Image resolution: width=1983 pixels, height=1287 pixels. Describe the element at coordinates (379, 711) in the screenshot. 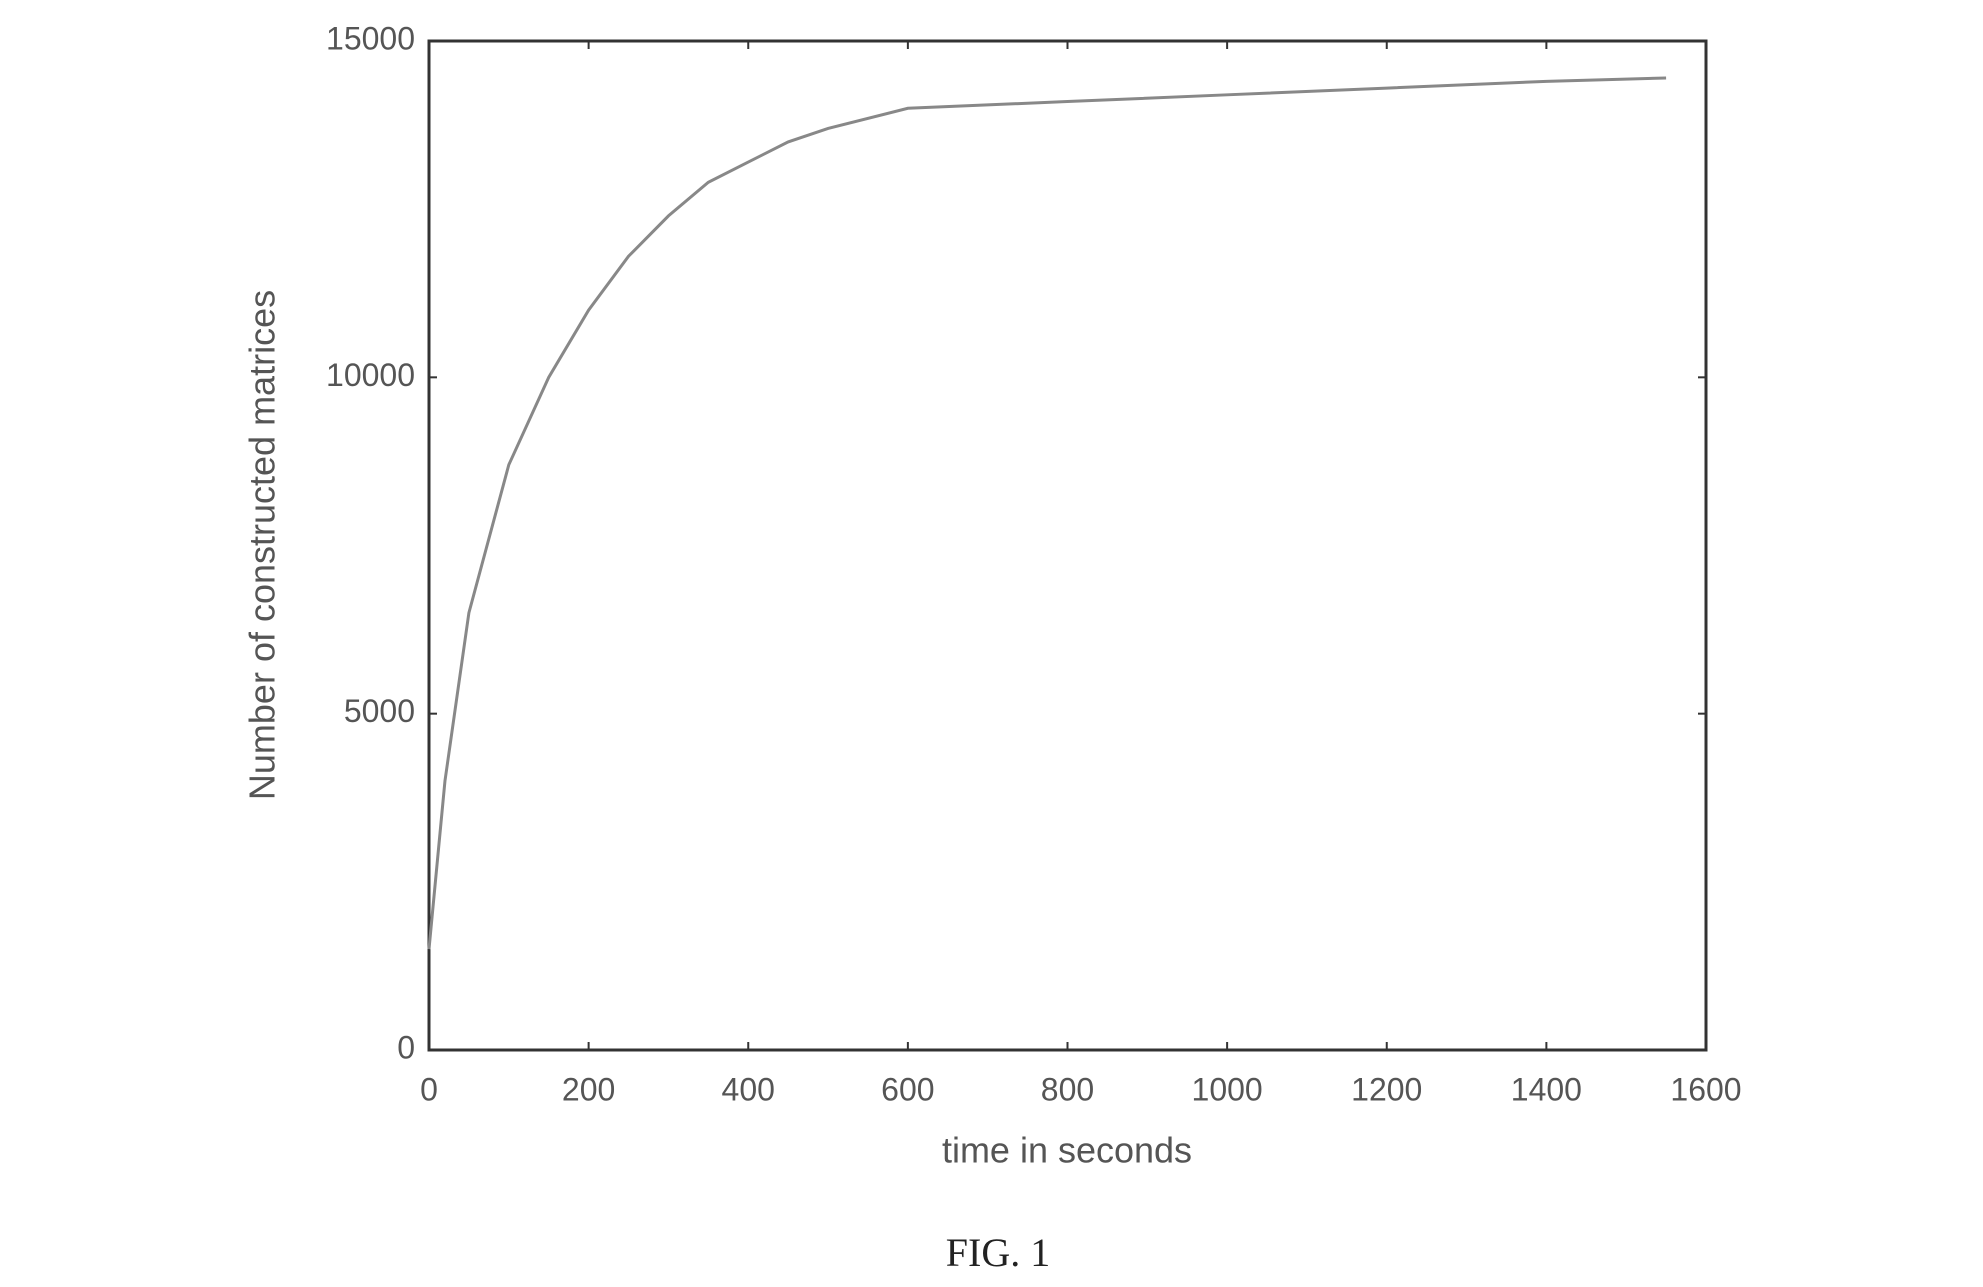

I see `y-tick-label: 5000` at that location.